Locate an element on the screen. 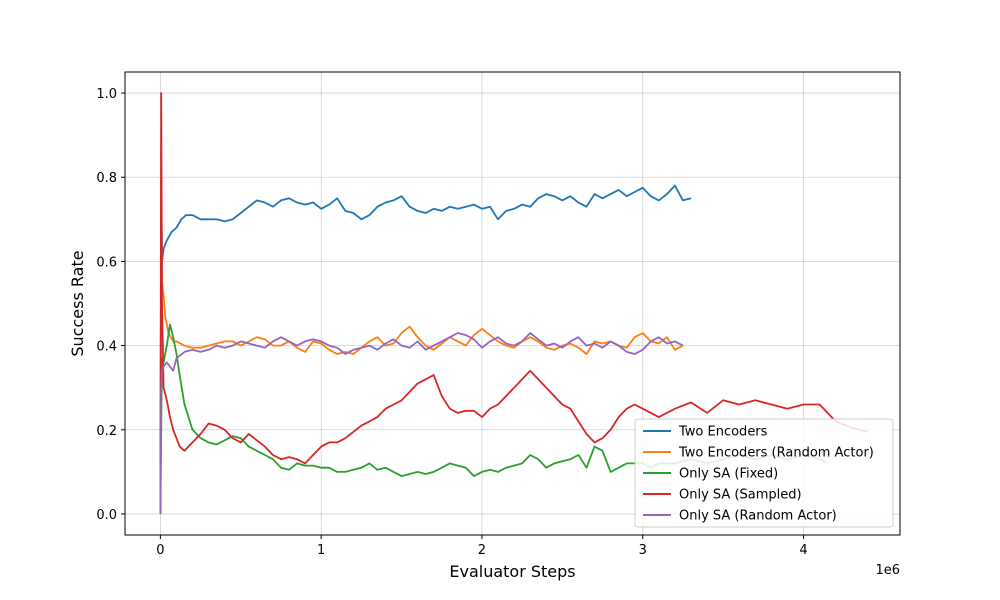 The width and height of the screenshot is (1000, 600). x-axis: 0 1 2 3 4 is located at coordinates (482, 546).